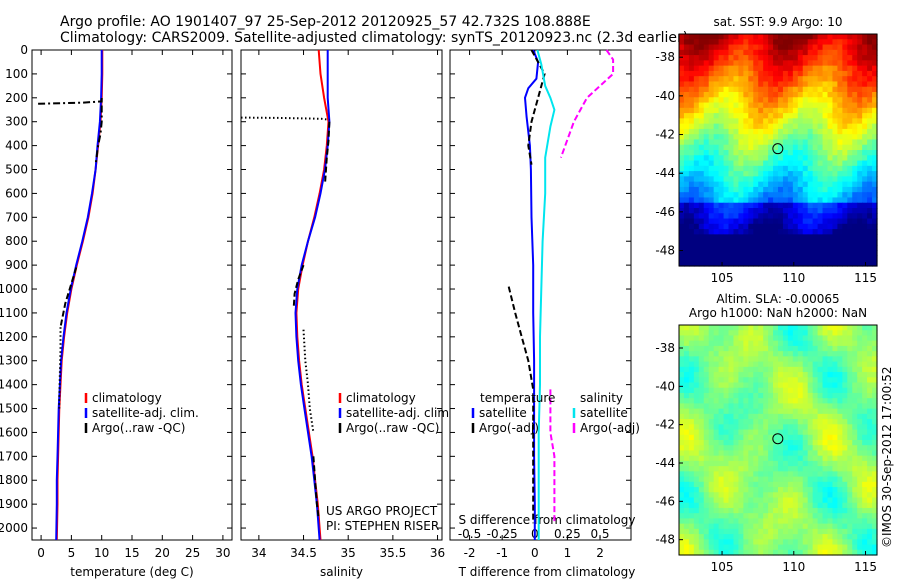 This screenshot has width=900, height=580. Describe the element at coordinates (722, 278) in the screenshot. I see `sst_map-xtick-label: 105` at that location.